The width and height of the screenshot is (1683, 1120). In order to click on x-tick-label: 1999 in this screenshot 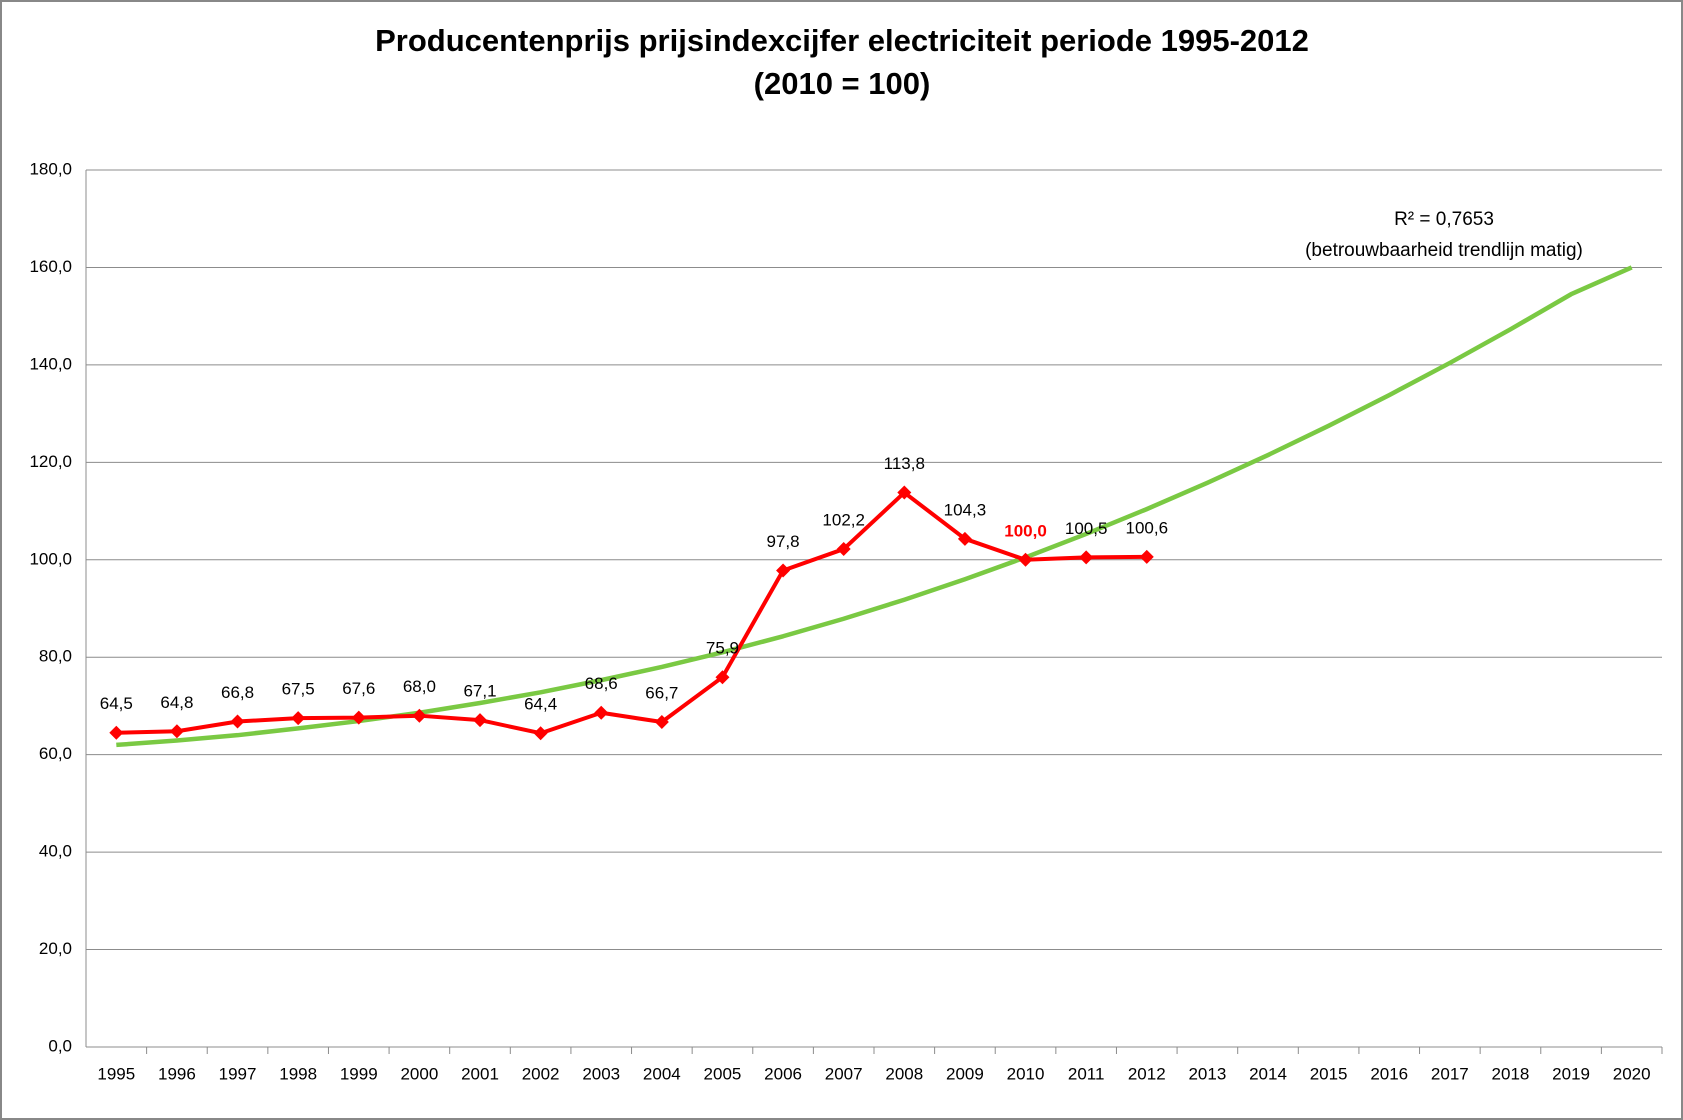, I will do `click(359, 1073)`.